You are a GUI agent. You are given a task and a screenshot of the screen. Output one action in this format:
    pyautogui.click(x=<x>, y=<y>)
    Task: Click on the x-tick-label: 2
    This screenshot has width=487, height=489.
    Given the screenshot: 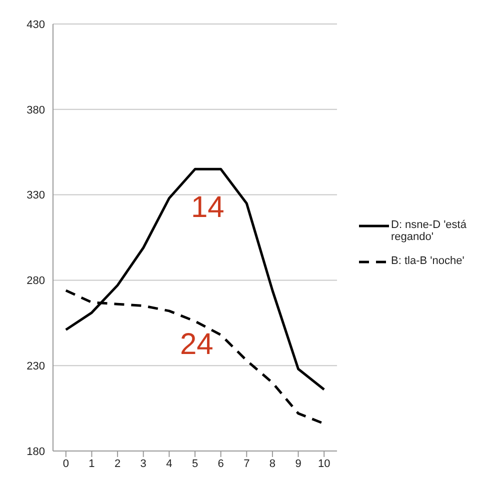 What is the action you would take?
    pyautogui.click(x=117, y=464)
    